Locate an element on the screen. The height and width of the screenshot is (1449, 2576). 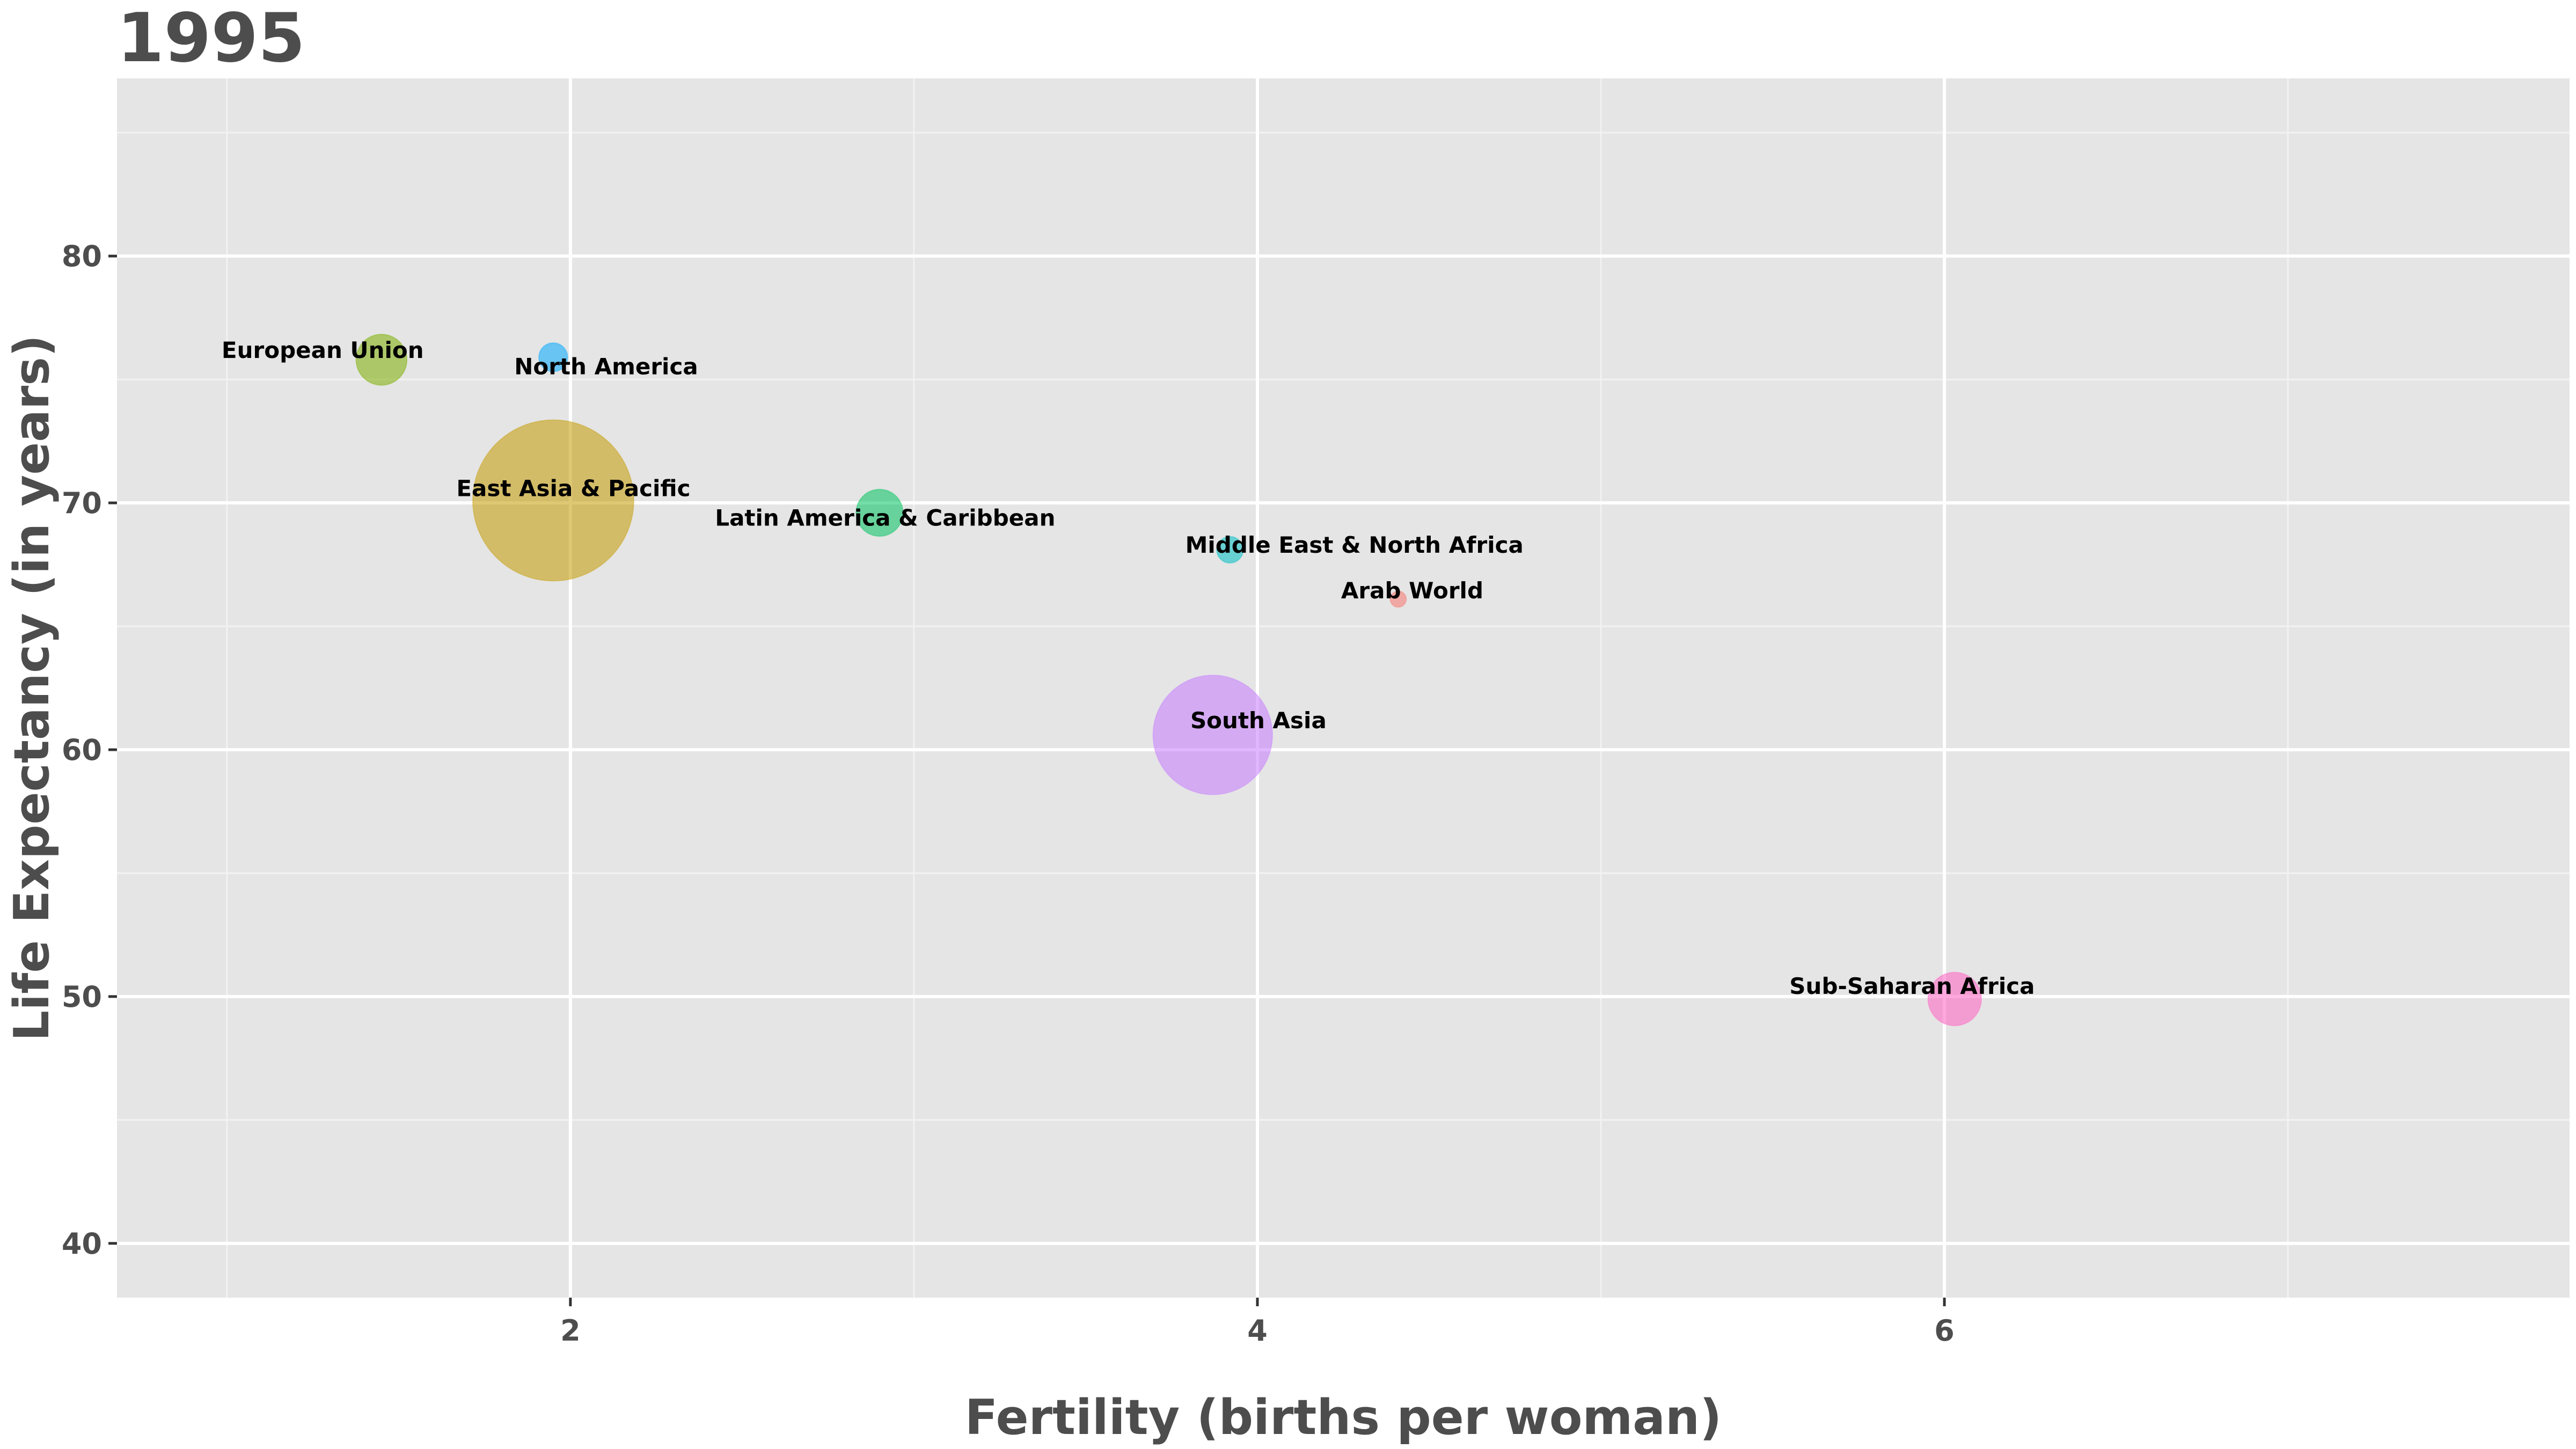
bubble-label: European Union is located at coordinates (323, 350).